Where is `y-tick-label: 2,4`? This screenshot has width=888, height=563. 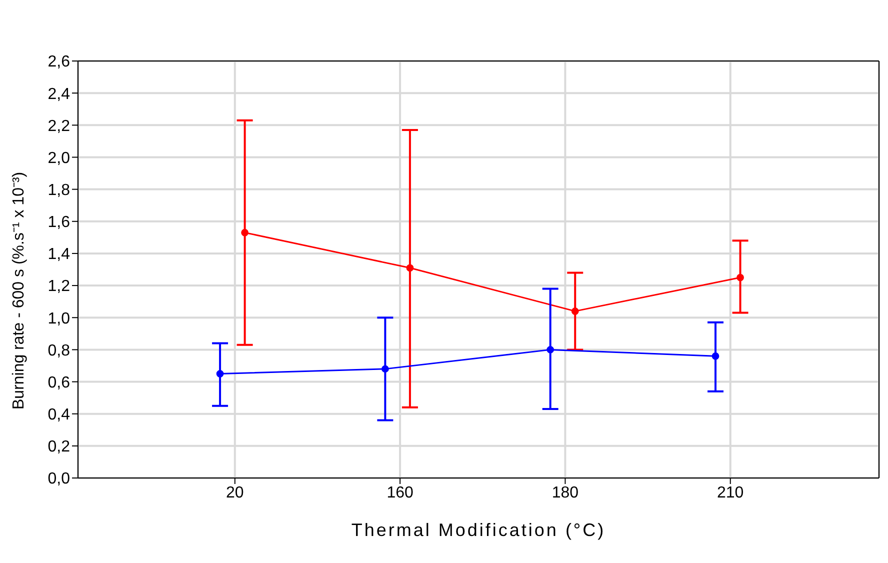 y-tick-label: 2,4 is located at coordinates (59, 94).